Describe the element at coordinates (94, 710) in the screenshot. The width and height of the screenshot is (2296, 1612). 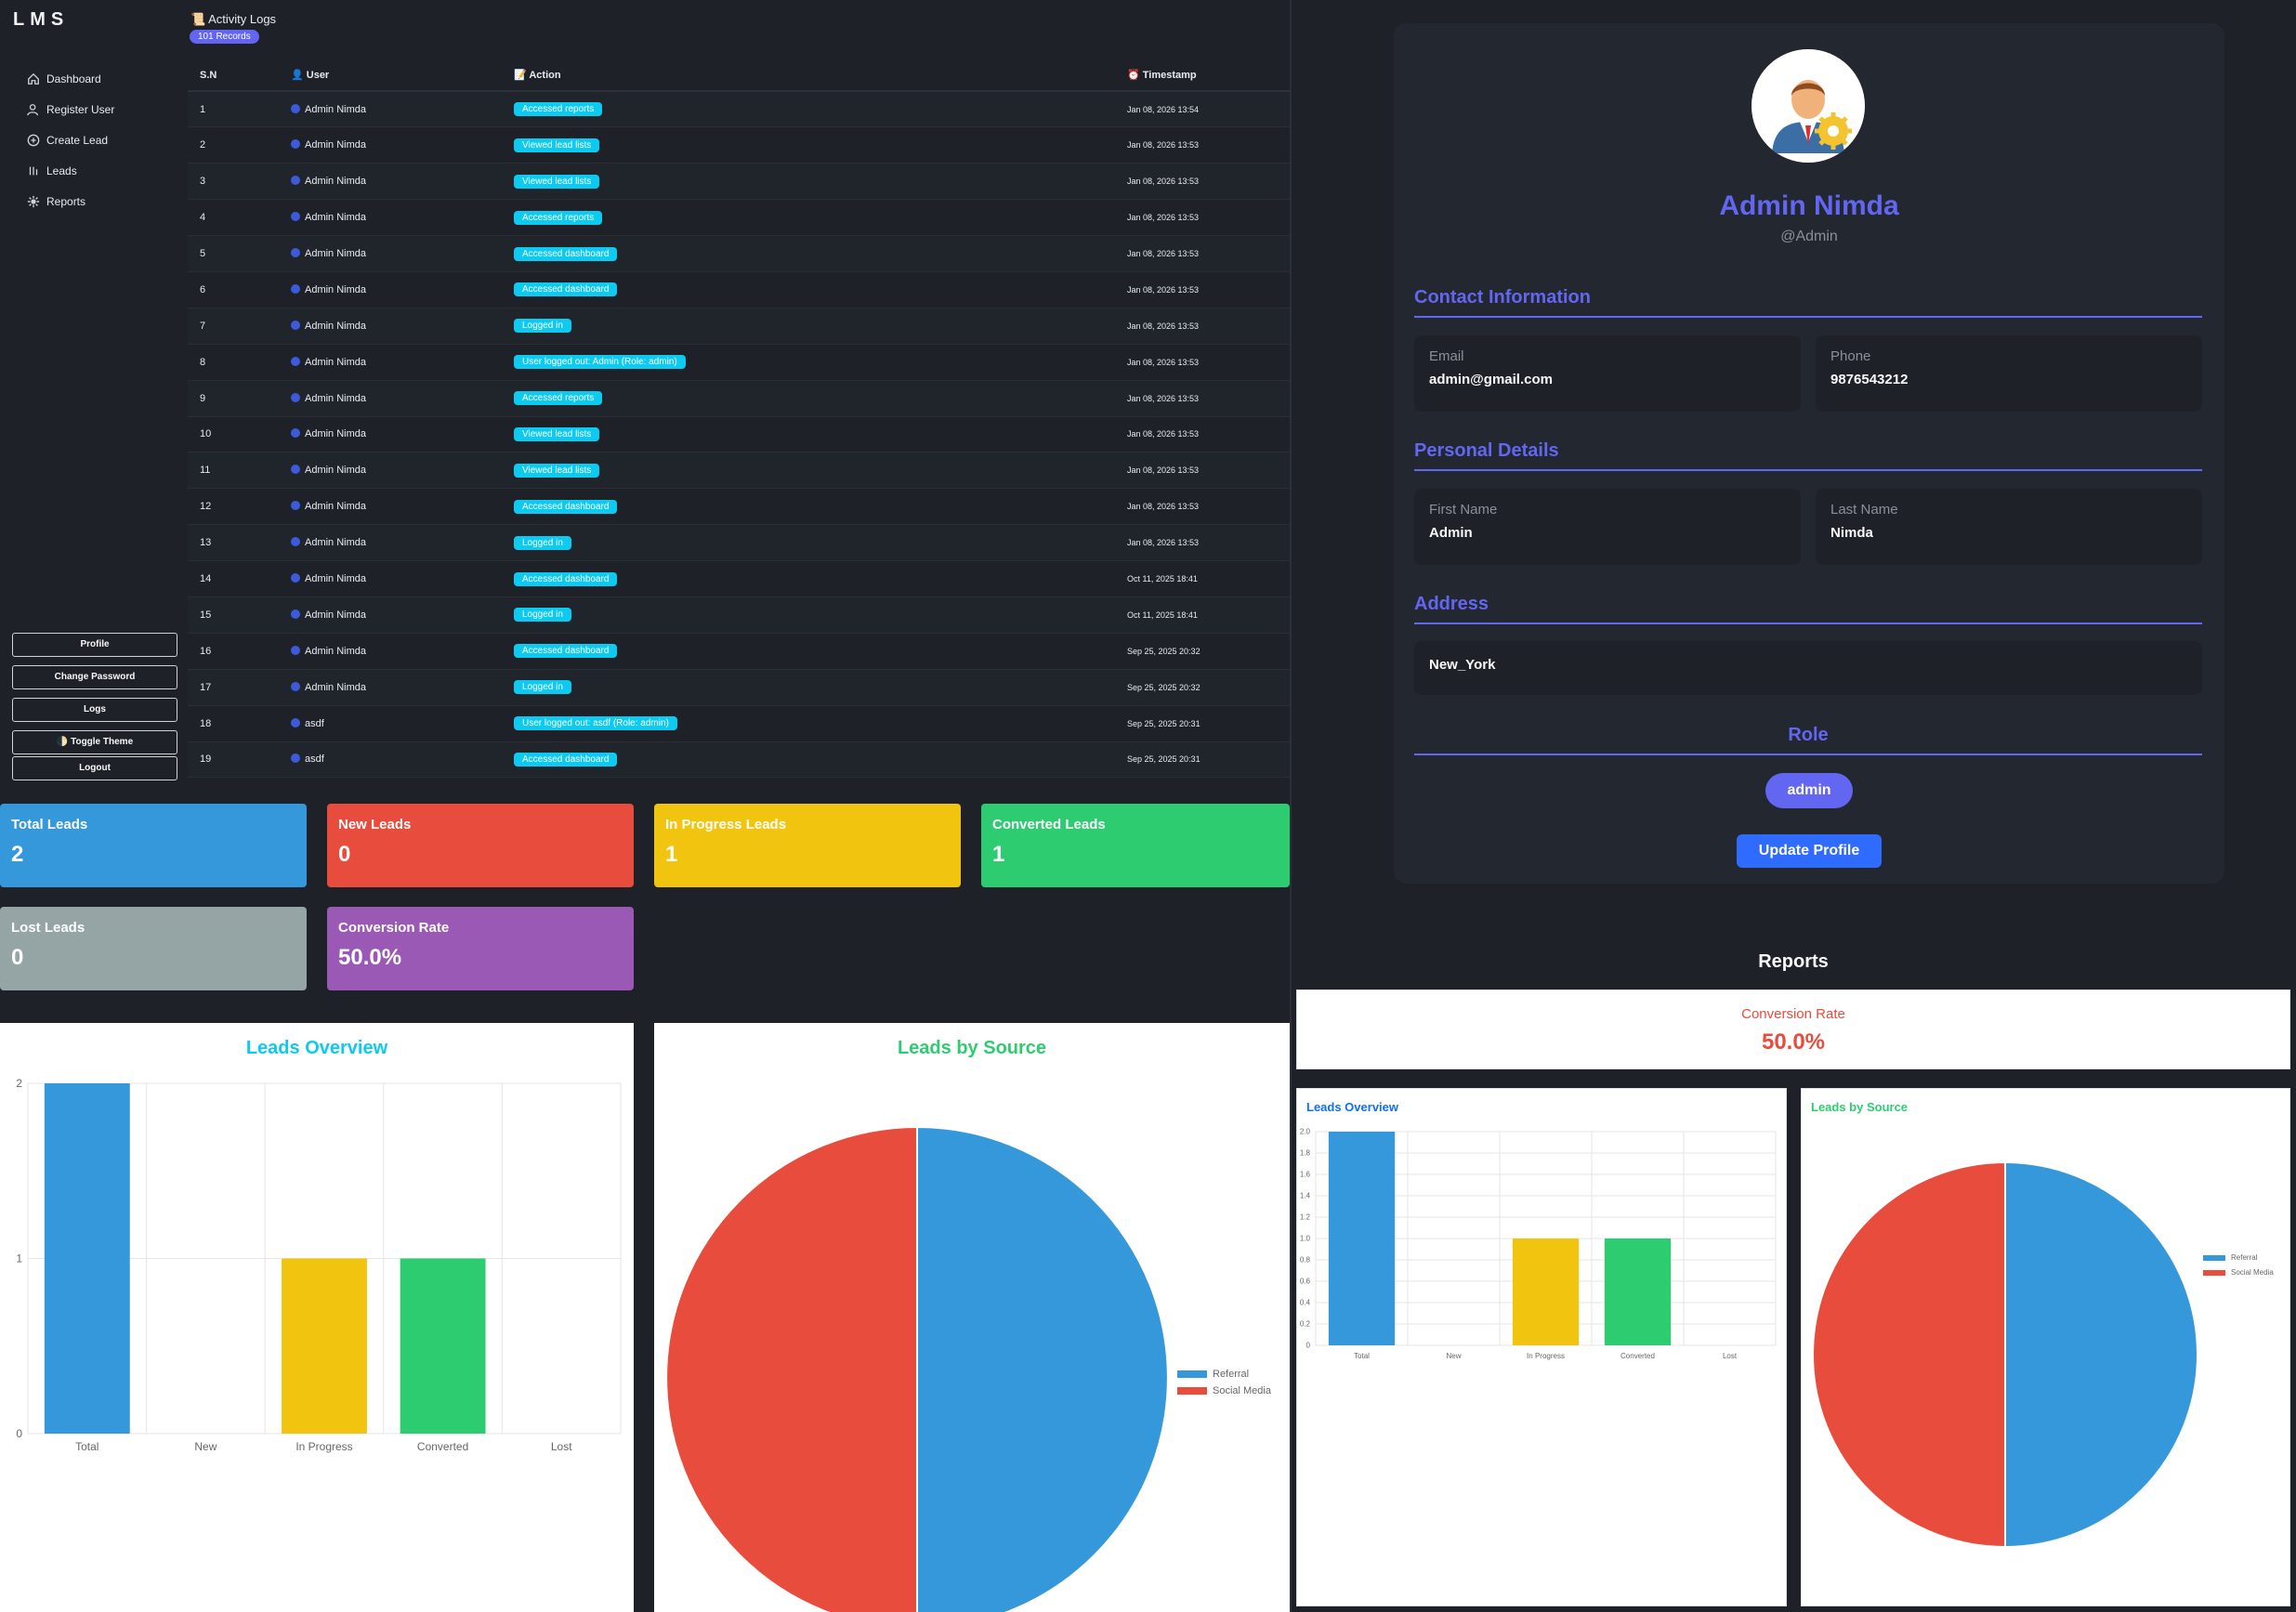
I see `logs-button: Logs` at that location.